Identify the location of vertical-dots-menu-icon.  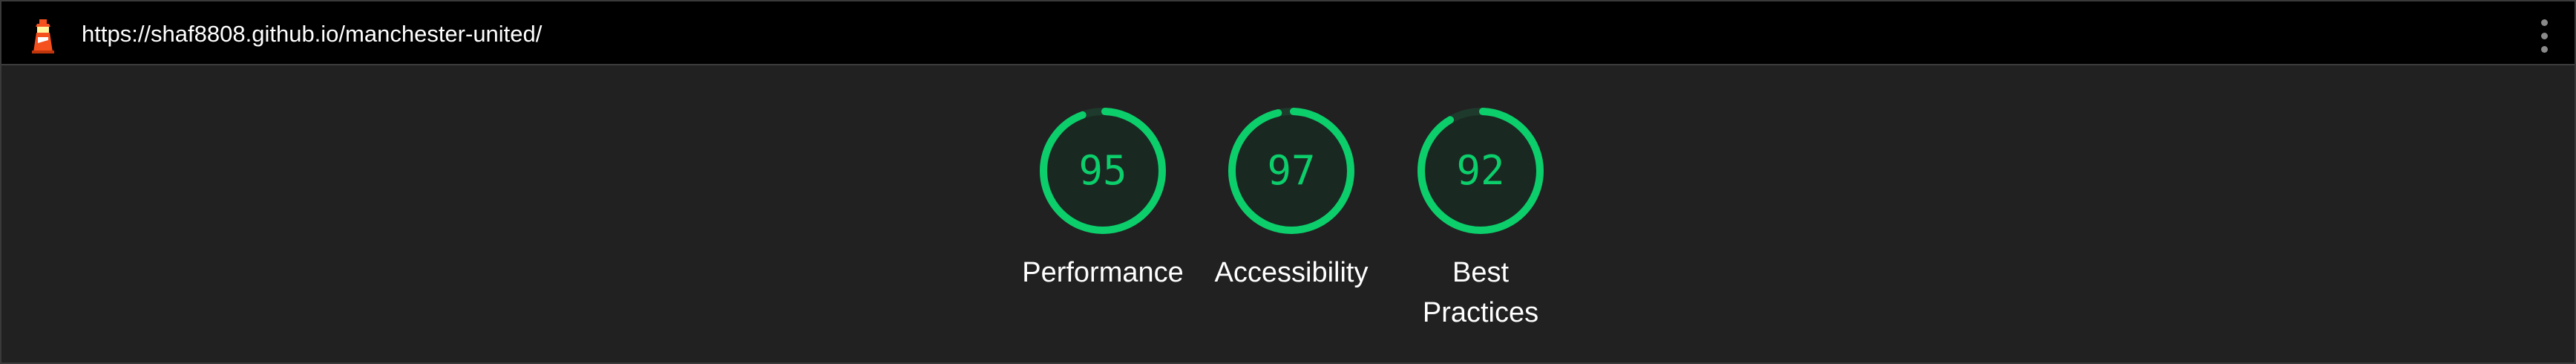
(2544, 36).